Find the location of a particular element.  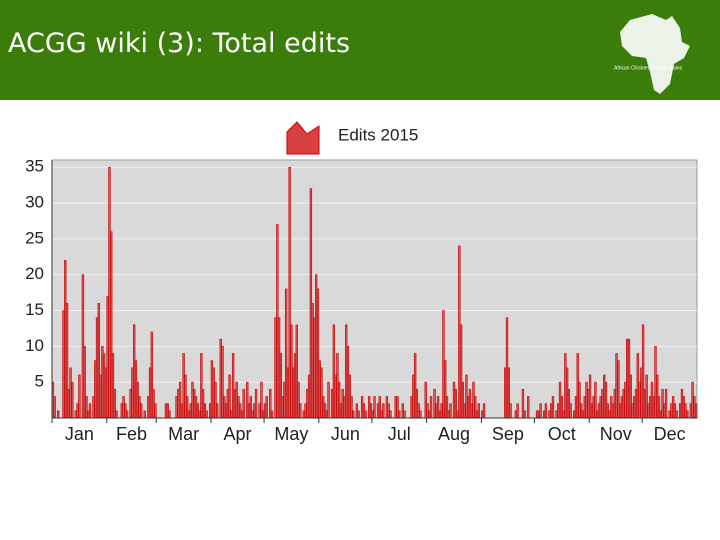

x-tick-label: Jun is located at coordinates (345, 434).